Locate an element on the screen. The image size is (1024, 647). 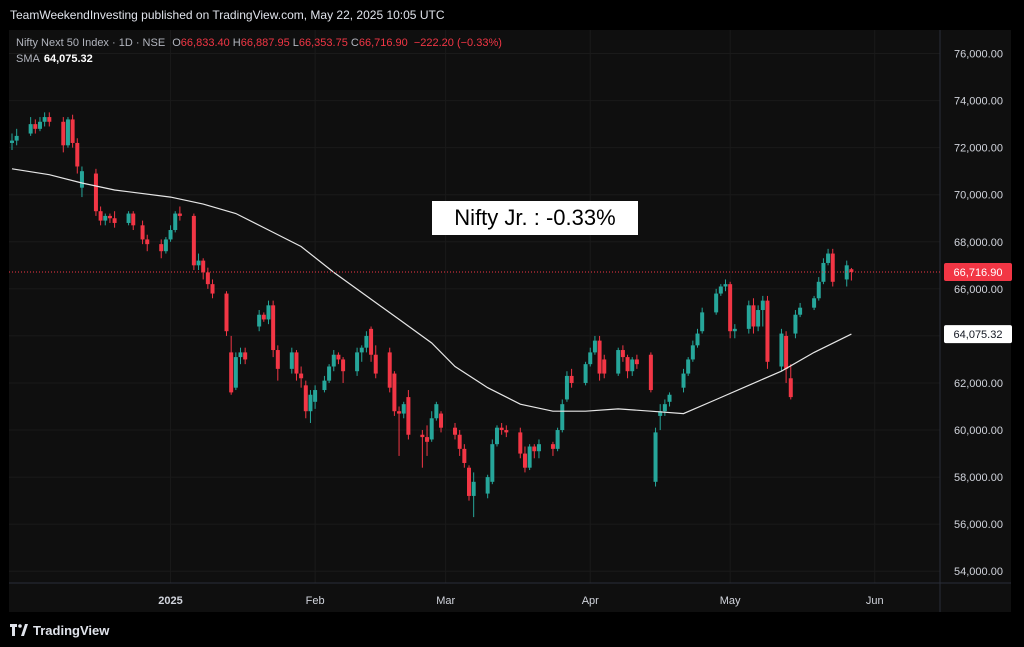
y-tick-label: 76,000.00 is located at coordinates (978, 55).